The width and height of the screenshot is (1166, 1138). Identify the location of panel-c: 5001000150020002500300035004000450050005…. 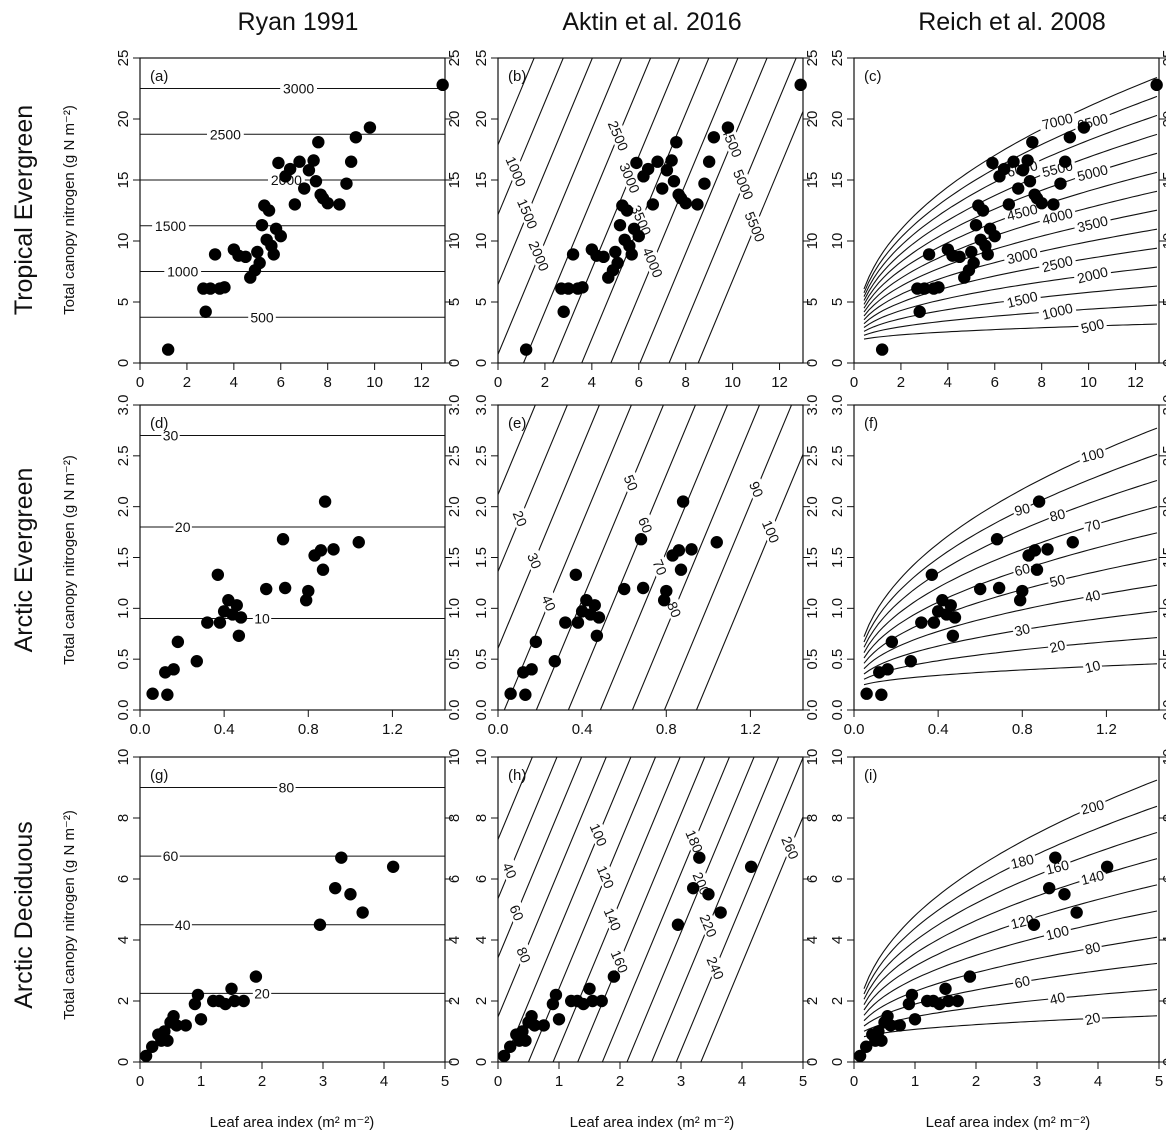
(997, 220).